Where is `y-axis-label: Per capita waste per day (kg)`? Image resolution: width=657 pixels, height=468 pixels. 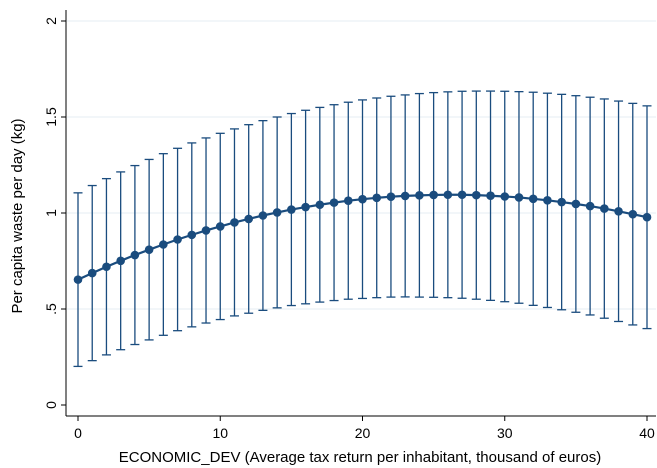
y-axis-label: Per capita waste per day (kg) is located at coordinates (17, 215).